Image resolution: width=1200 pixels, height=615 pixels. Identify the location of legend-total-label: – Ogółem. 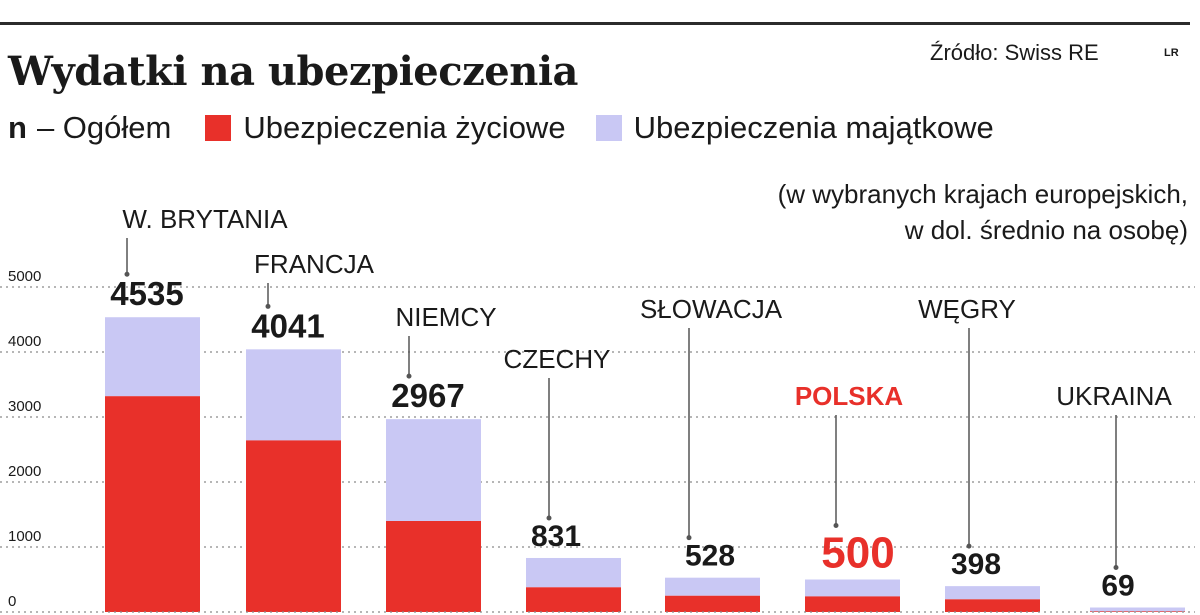
(104, 127).